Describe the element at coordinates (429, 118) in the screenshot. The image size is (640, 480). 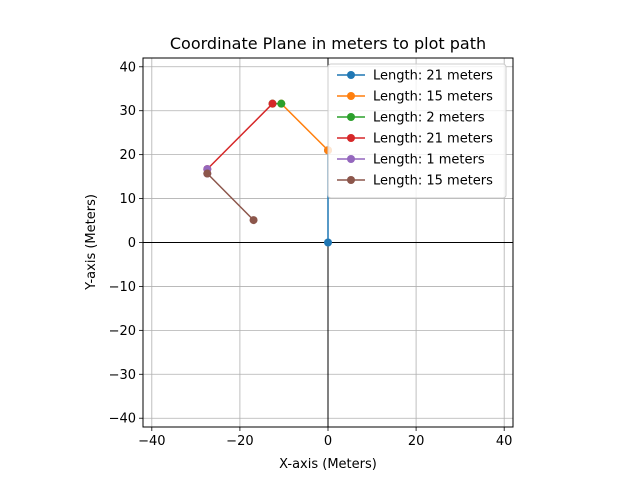
I see `legend-entry-label: Length: 2 meters` at that location.